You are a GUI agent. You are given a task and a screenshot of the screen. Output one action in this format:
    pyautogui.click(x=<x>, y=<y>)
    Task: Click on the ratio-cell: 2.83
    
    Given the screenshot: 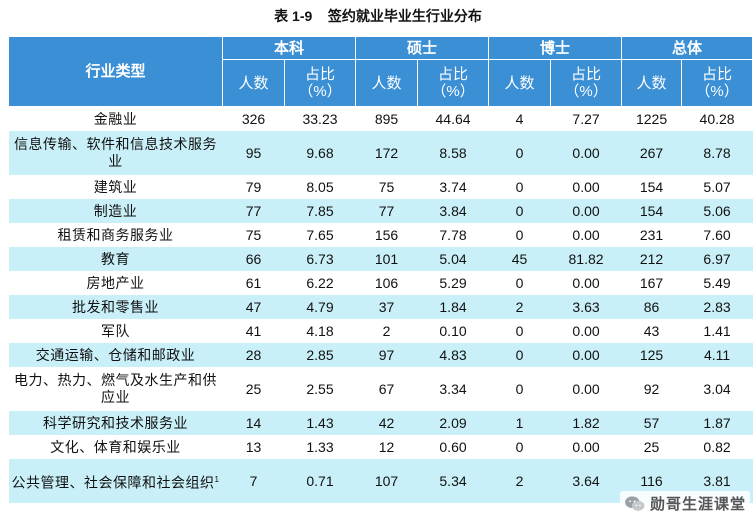 What is the action you would take?
    pyautogui.click(x=717, y=307)
    